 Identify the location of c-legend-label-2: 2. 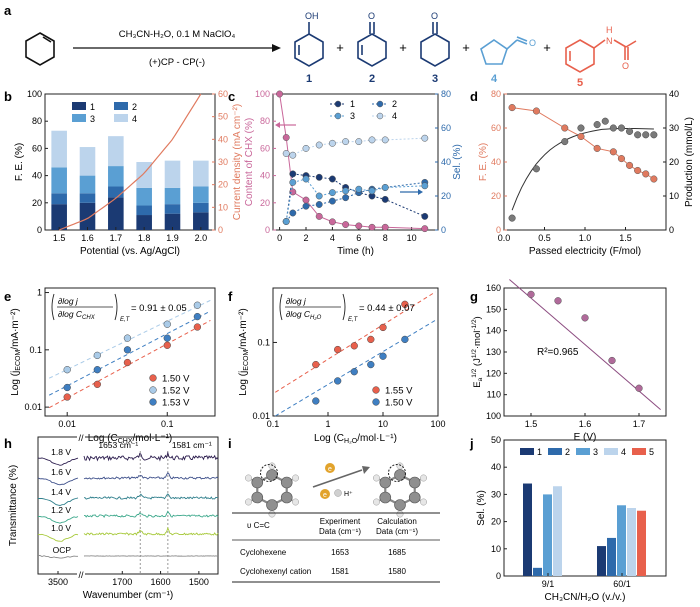
(394, 104).